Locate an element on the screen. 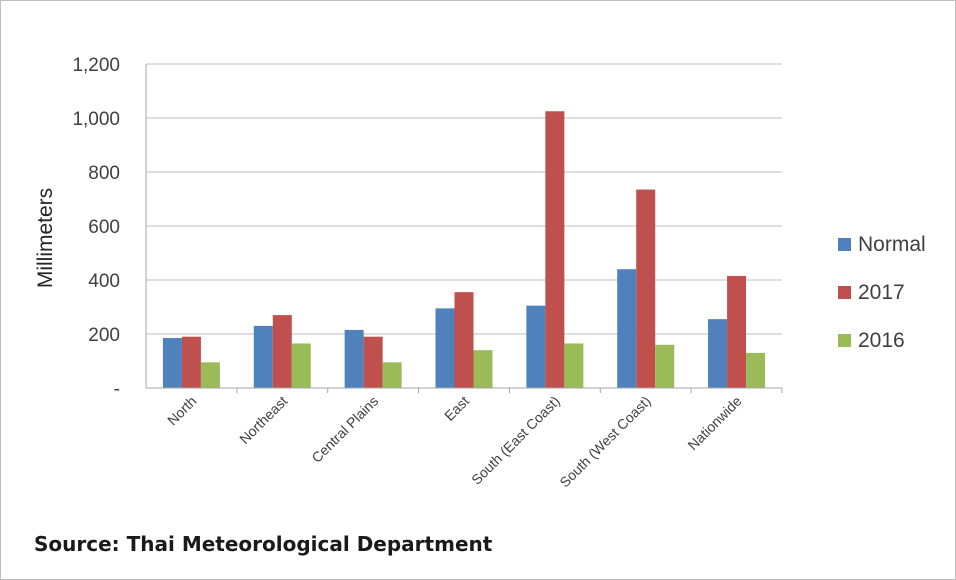 The width and height of the screenshot is (956, 580). y-tick-label: 1,200 is located at coordinates (96, 65).